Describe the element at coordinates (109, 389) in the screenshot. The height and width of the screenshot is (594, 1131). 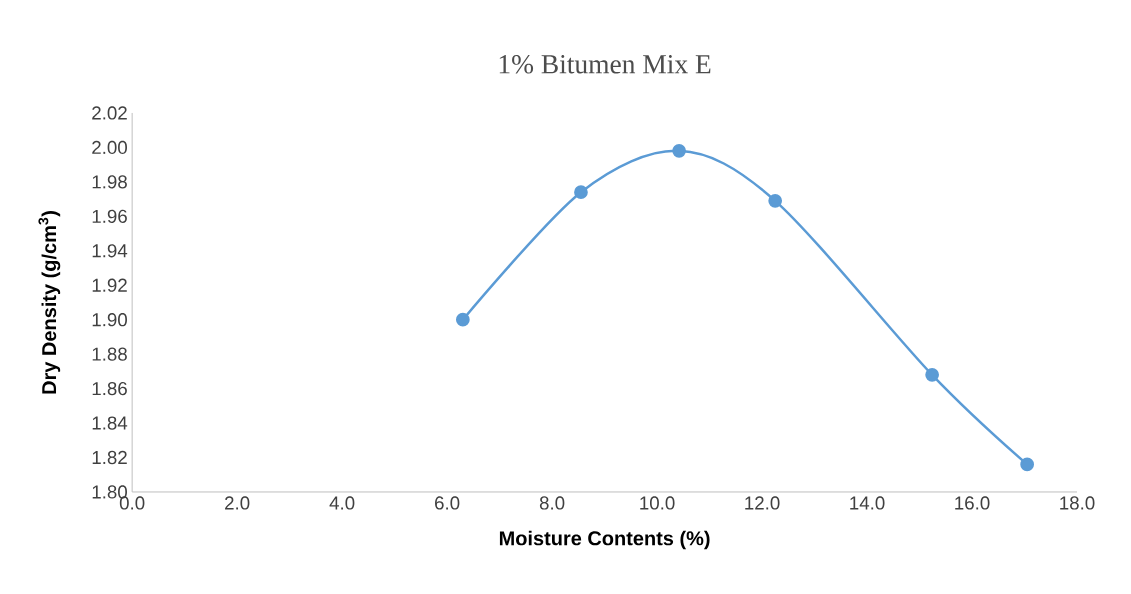
I see `y-tick-label: 1.86` at that location.